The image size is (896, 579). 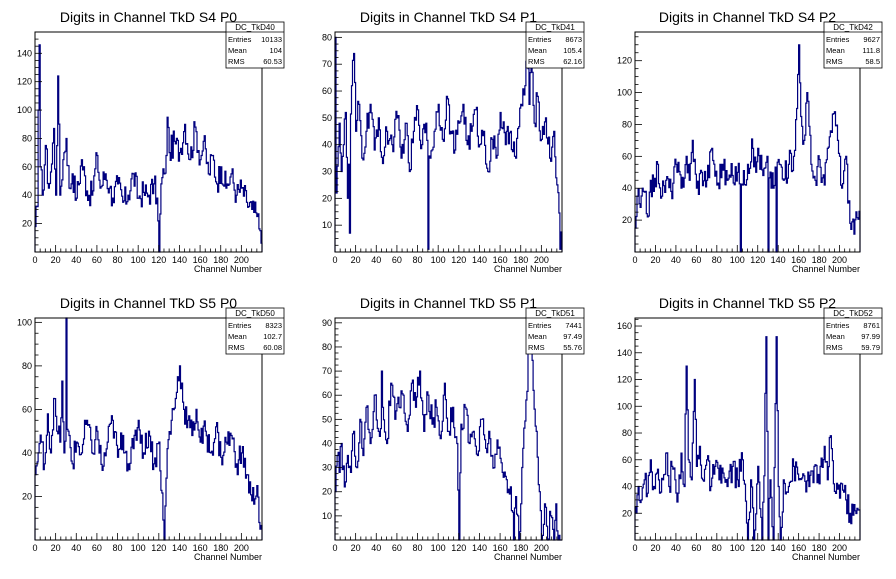 What do you see at coordinates (327, 172) in the screenshot?
I see `y-tick-label: 30` at bounding box center [327, 172].